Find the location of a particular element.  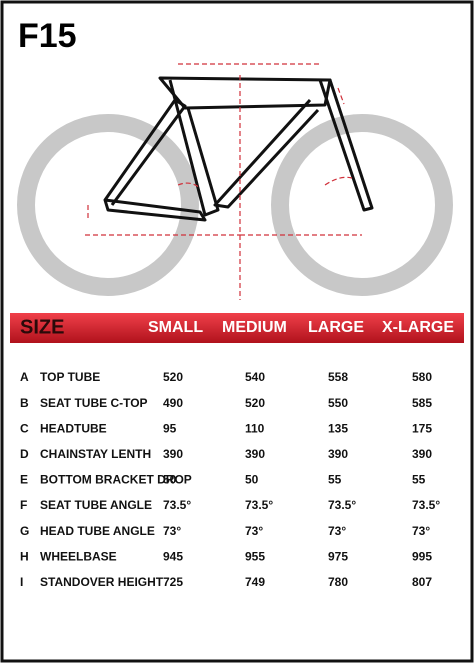

row-letter: C is located at coordinates (24, 428).